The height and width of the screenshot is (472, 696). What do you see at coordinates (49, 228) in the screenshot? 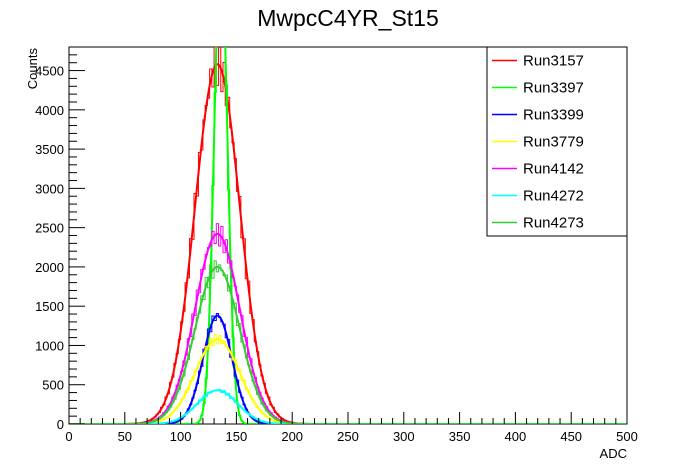
I see `y-tick-label: 2500` at bounding box center [49, 228].